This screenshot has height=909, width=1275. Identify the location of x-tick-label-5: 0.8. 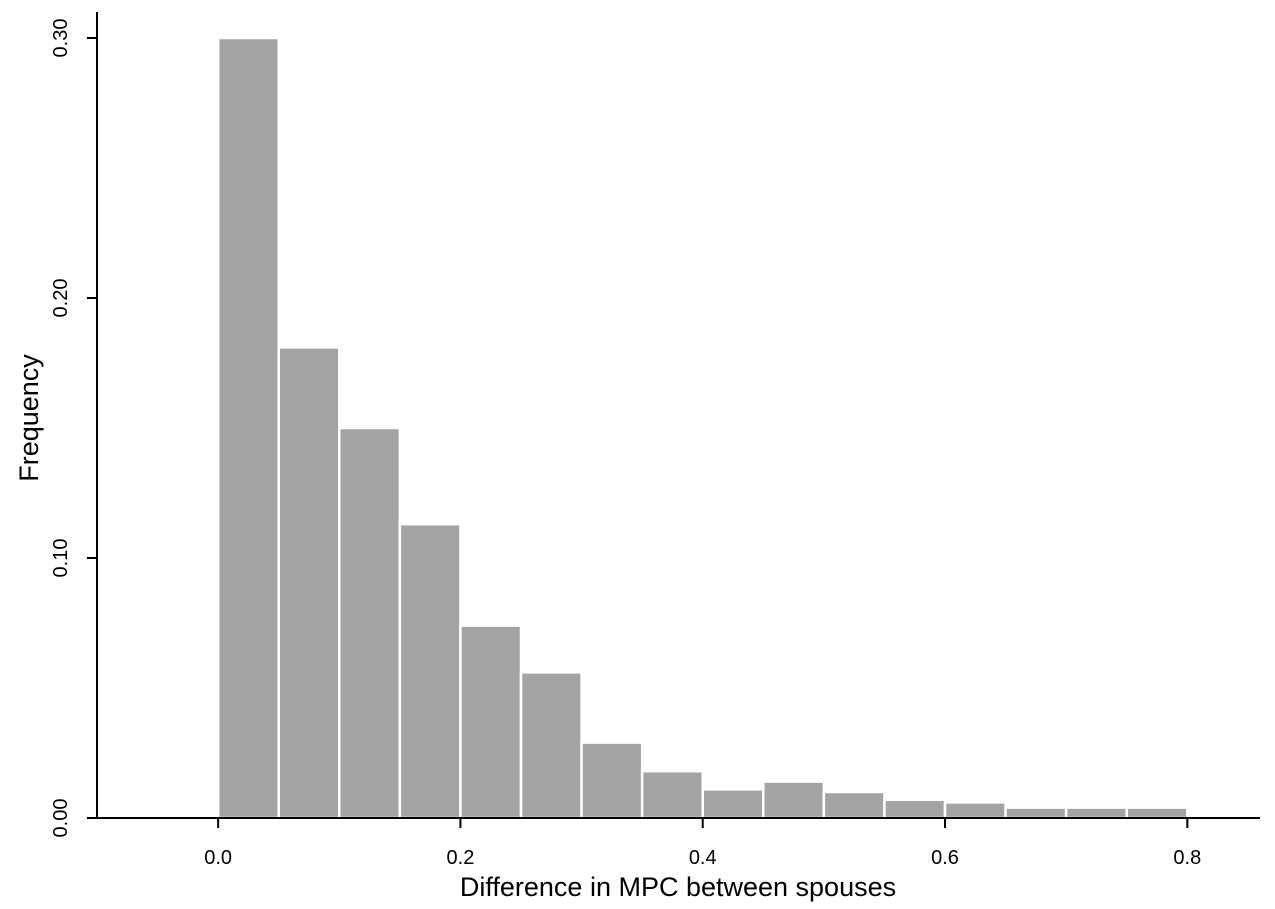
(1187, 858).